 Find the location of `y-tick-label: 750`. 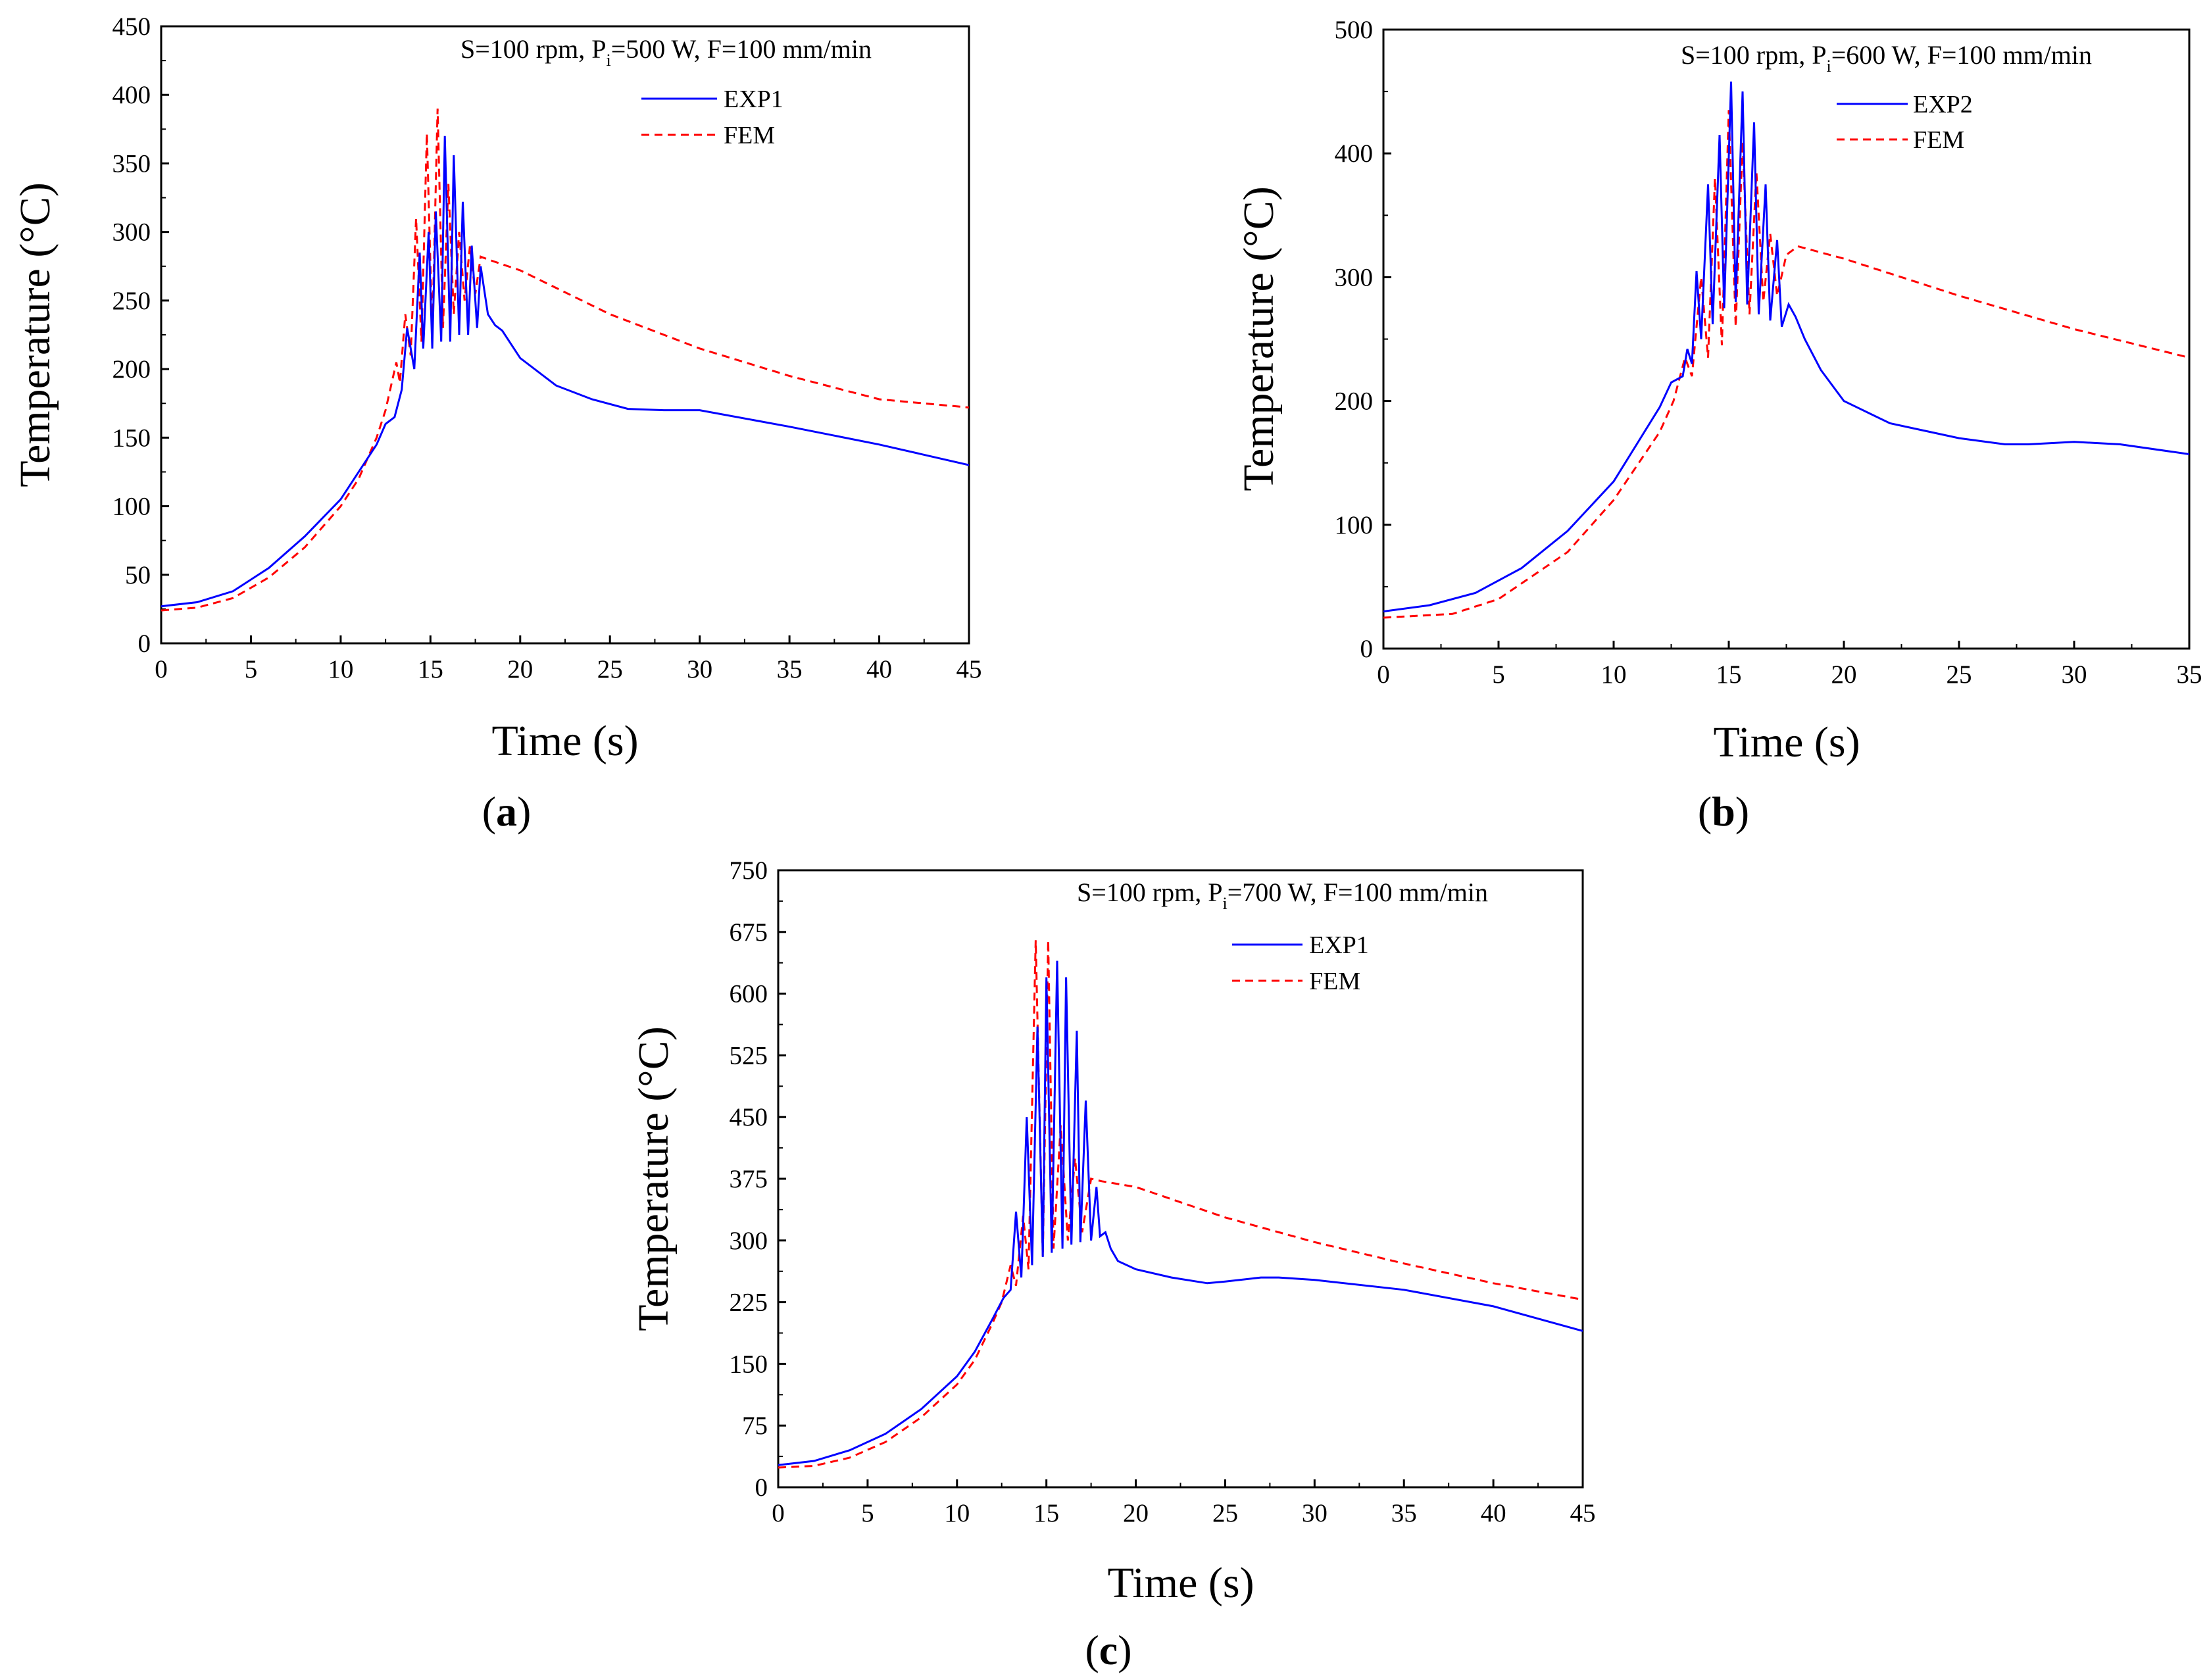

y-tick-label: 750 is located at coordinates (749, 870).